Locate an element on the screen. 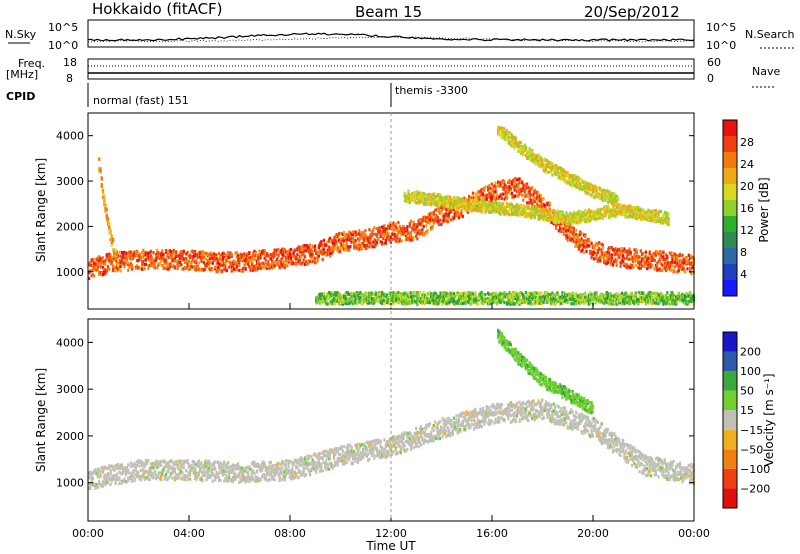  cpid-mode-1: normal (fast) 151 is located at coordinates (141, 100).